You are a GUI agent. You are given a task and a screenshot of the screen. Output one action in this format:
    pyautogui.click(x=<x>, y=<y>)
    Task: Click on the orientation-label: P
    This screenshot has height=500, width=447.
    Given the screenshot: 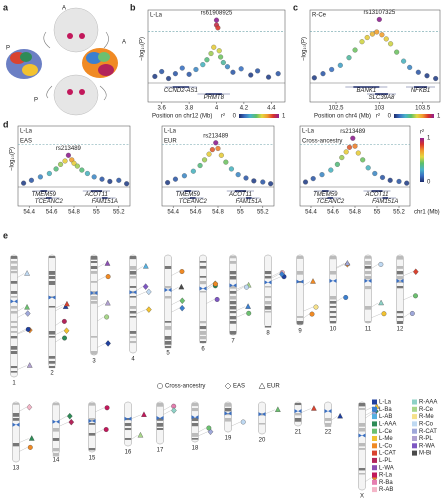 What is the action you would take?
    pyautogui.click(x=8, y=49)
    